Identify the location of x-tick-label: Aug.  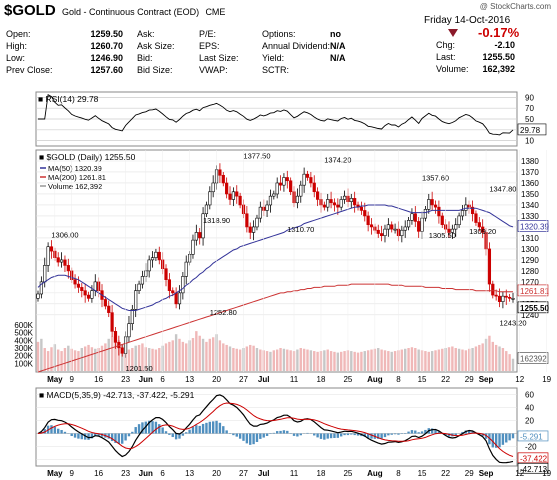
(375, 379).